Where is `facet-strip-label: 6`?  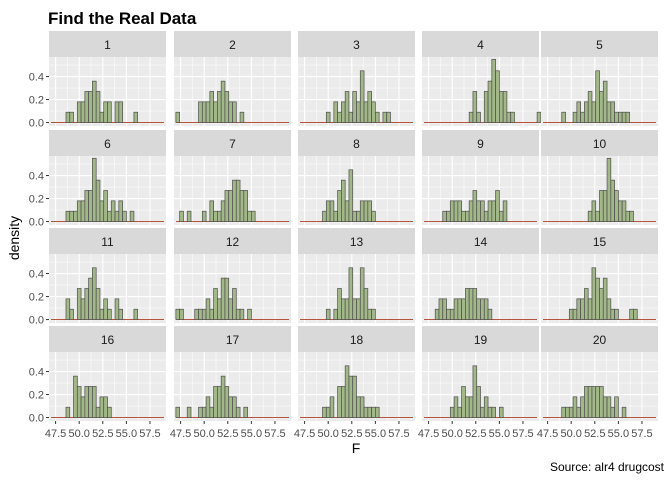 facet-strip-label: 6 is located at coordinates (107, 144).